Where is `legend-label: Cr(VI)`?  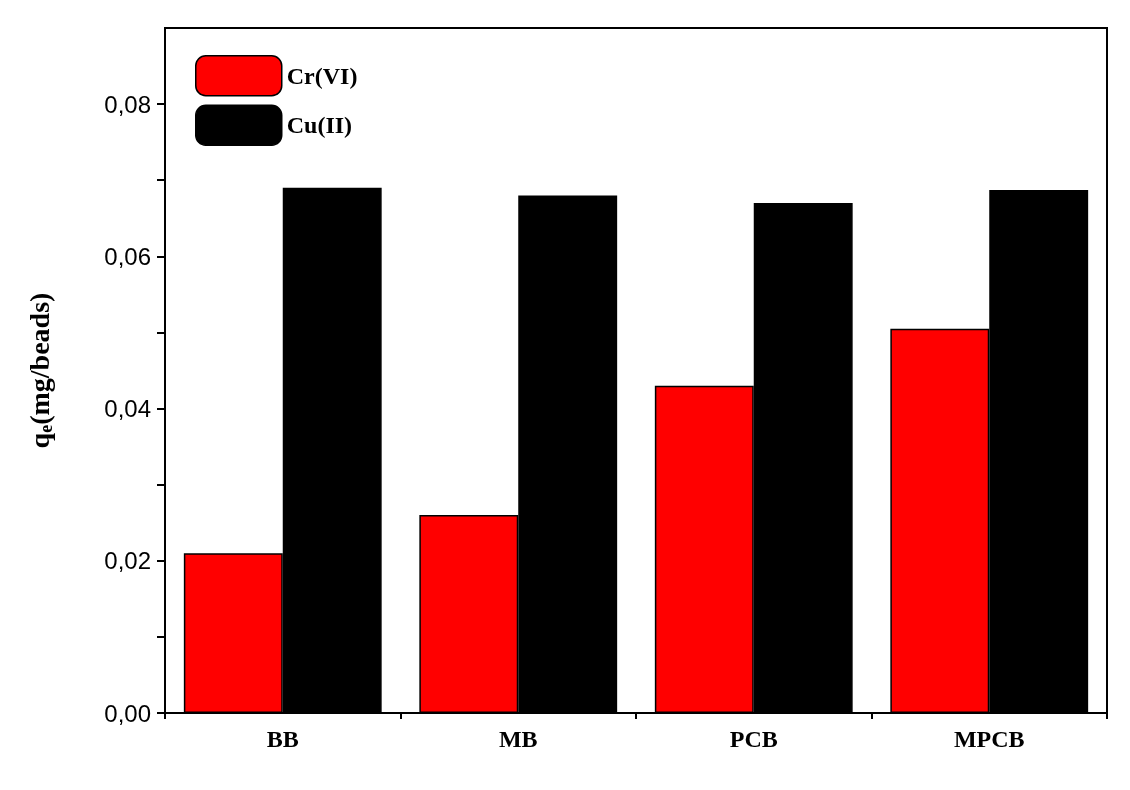 legend-label: Cr(VI) is located at coordinates (322, 75).